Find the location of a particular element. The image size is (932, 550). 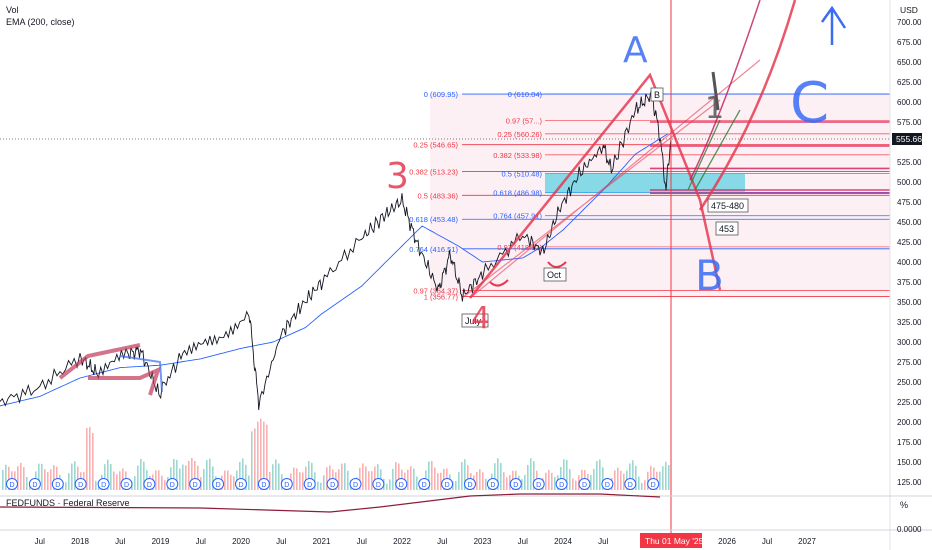

annotation-letter: 3 is located at coordinates (397, 176).